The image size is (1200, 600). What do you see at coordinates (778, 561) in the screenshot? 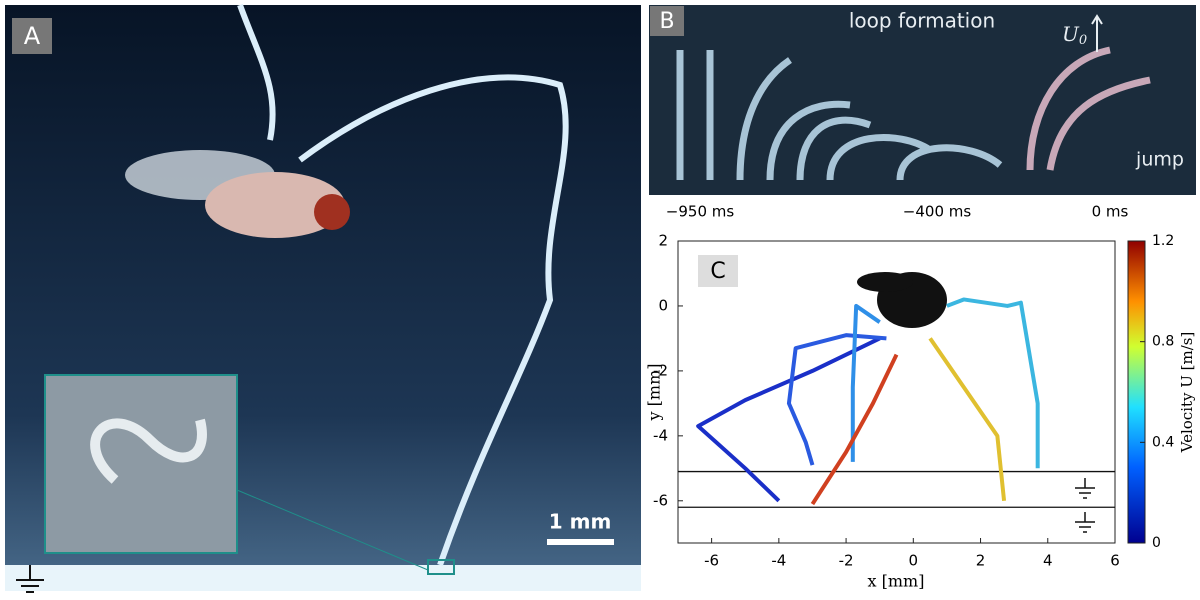
I see `x-tick-label: -4` at bounding box center [778, 561].